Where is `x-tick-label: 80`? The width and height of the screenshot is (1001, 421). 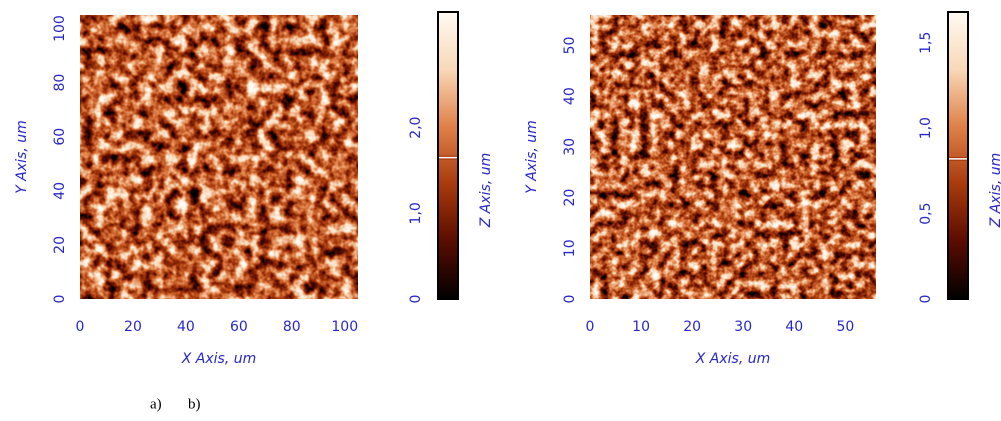 x-tick-label: 80 is located at coordinates (292, 327).